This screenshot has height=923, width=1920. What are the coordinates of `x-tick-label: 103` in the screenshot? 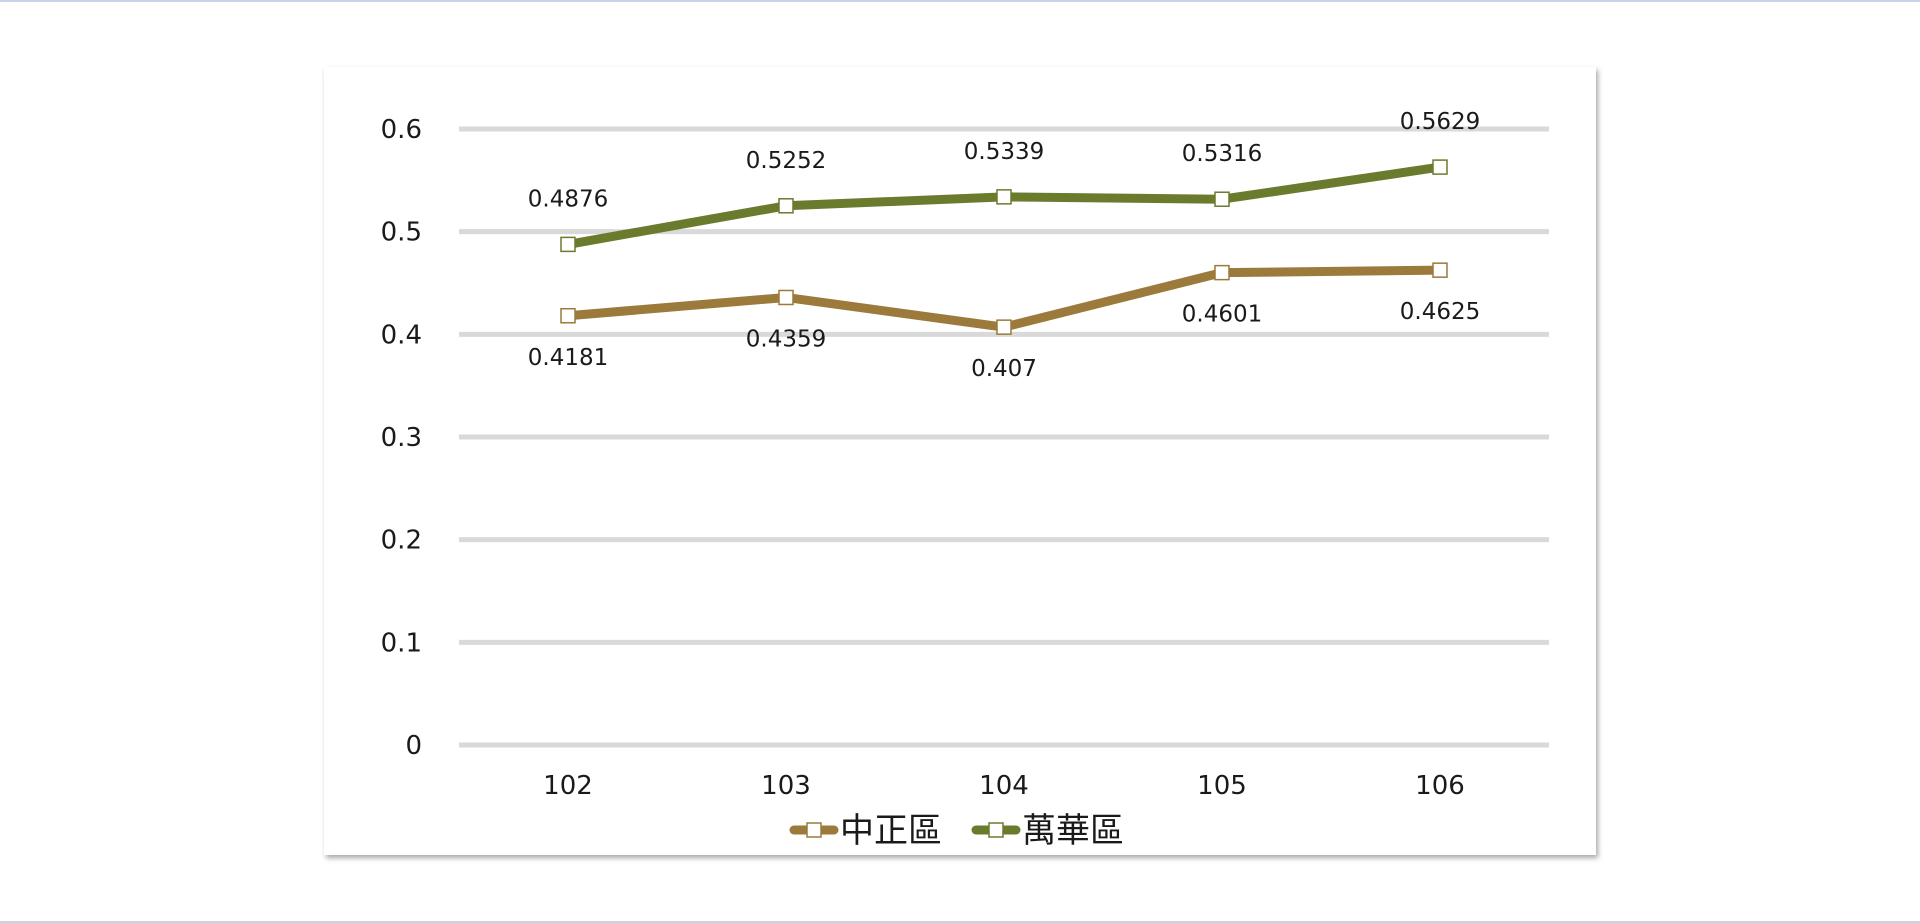 It's located at (786, 786).